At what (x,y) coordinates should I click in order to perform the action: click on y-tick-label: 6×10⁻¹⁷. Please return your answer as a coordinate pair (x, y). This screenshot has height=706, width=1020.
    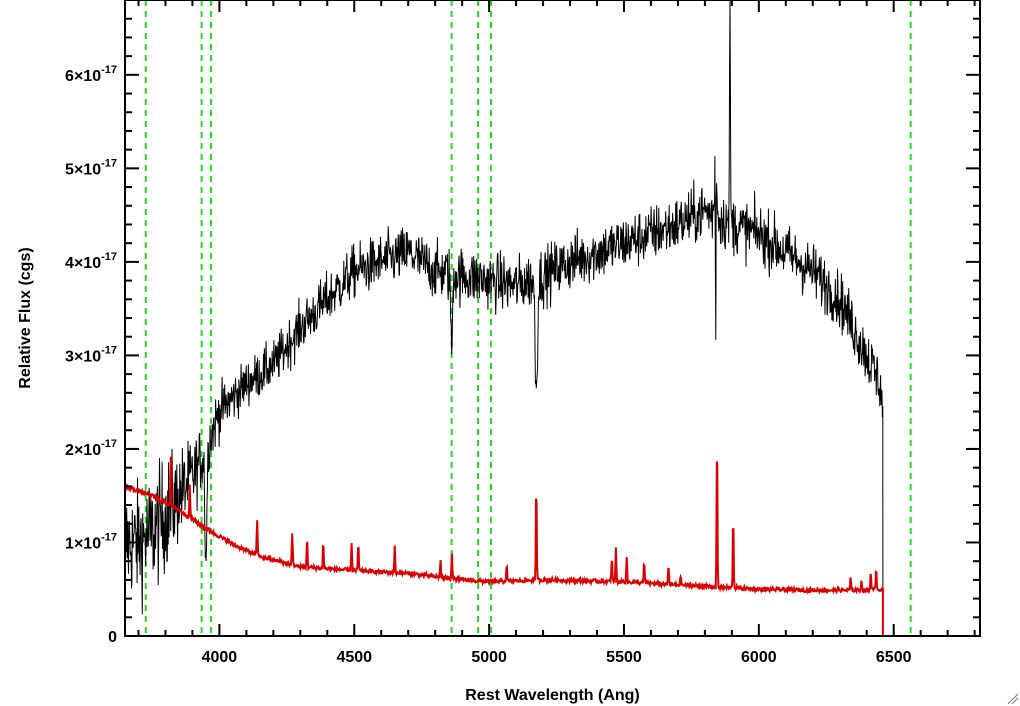
    Looking at the image, I should click on (91, 74).